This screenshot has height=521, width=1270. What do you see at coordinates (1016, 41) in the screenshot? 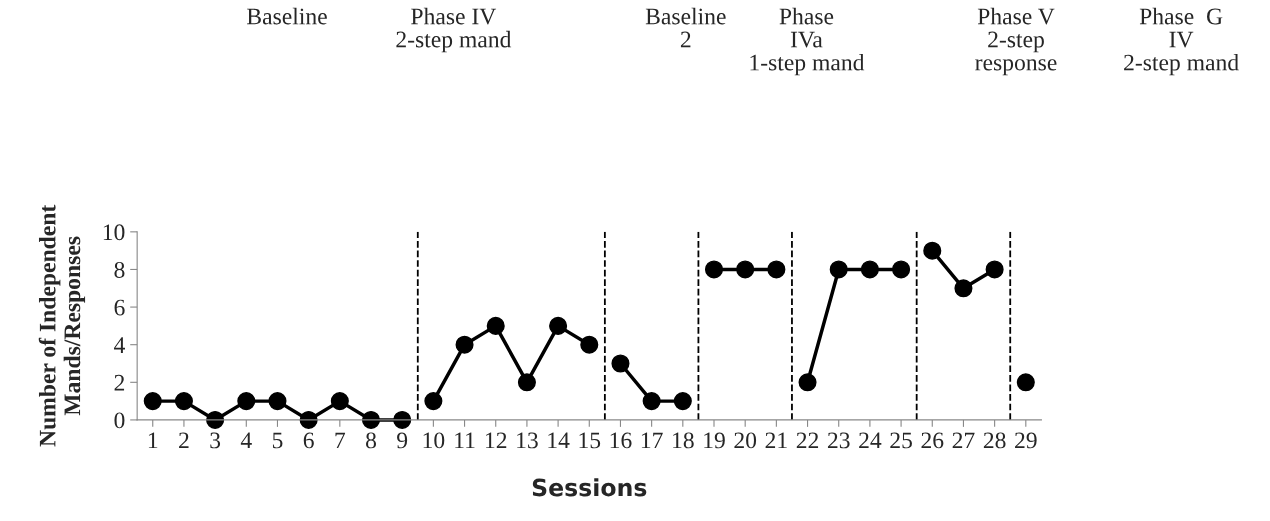
I see `text: Phase V 2-step response` at bounding box center [1016, 41].